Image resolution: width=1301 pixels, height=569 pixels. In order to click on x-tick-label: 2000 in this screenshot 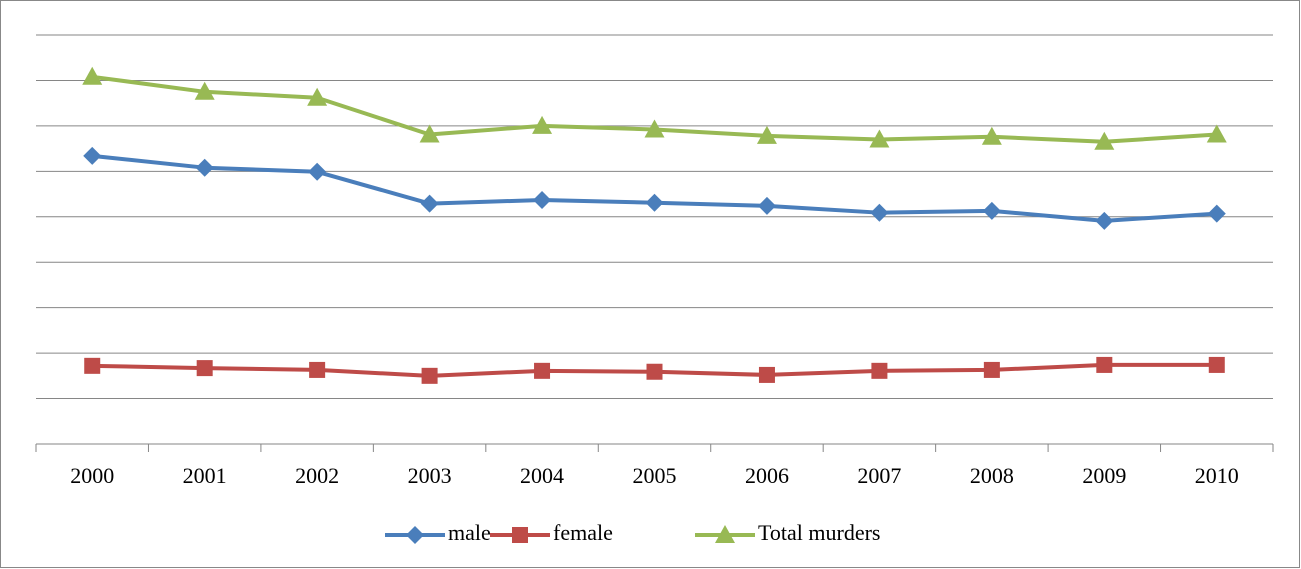, I will do `click(92, 475)`.